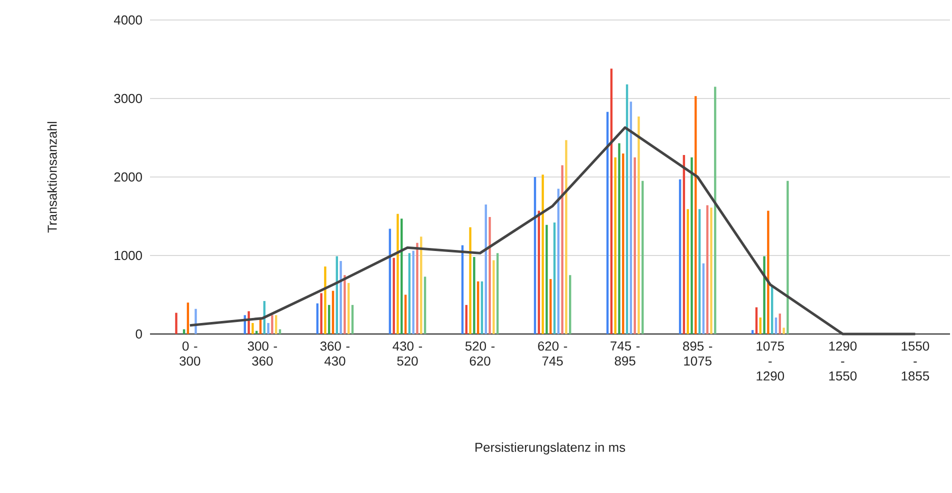 The width and height of the screenshot is (952, 493). Describe the element at coordinates (697, 354) in the screenshot. I see `x-tick-label: 895 - 1075` at that location.